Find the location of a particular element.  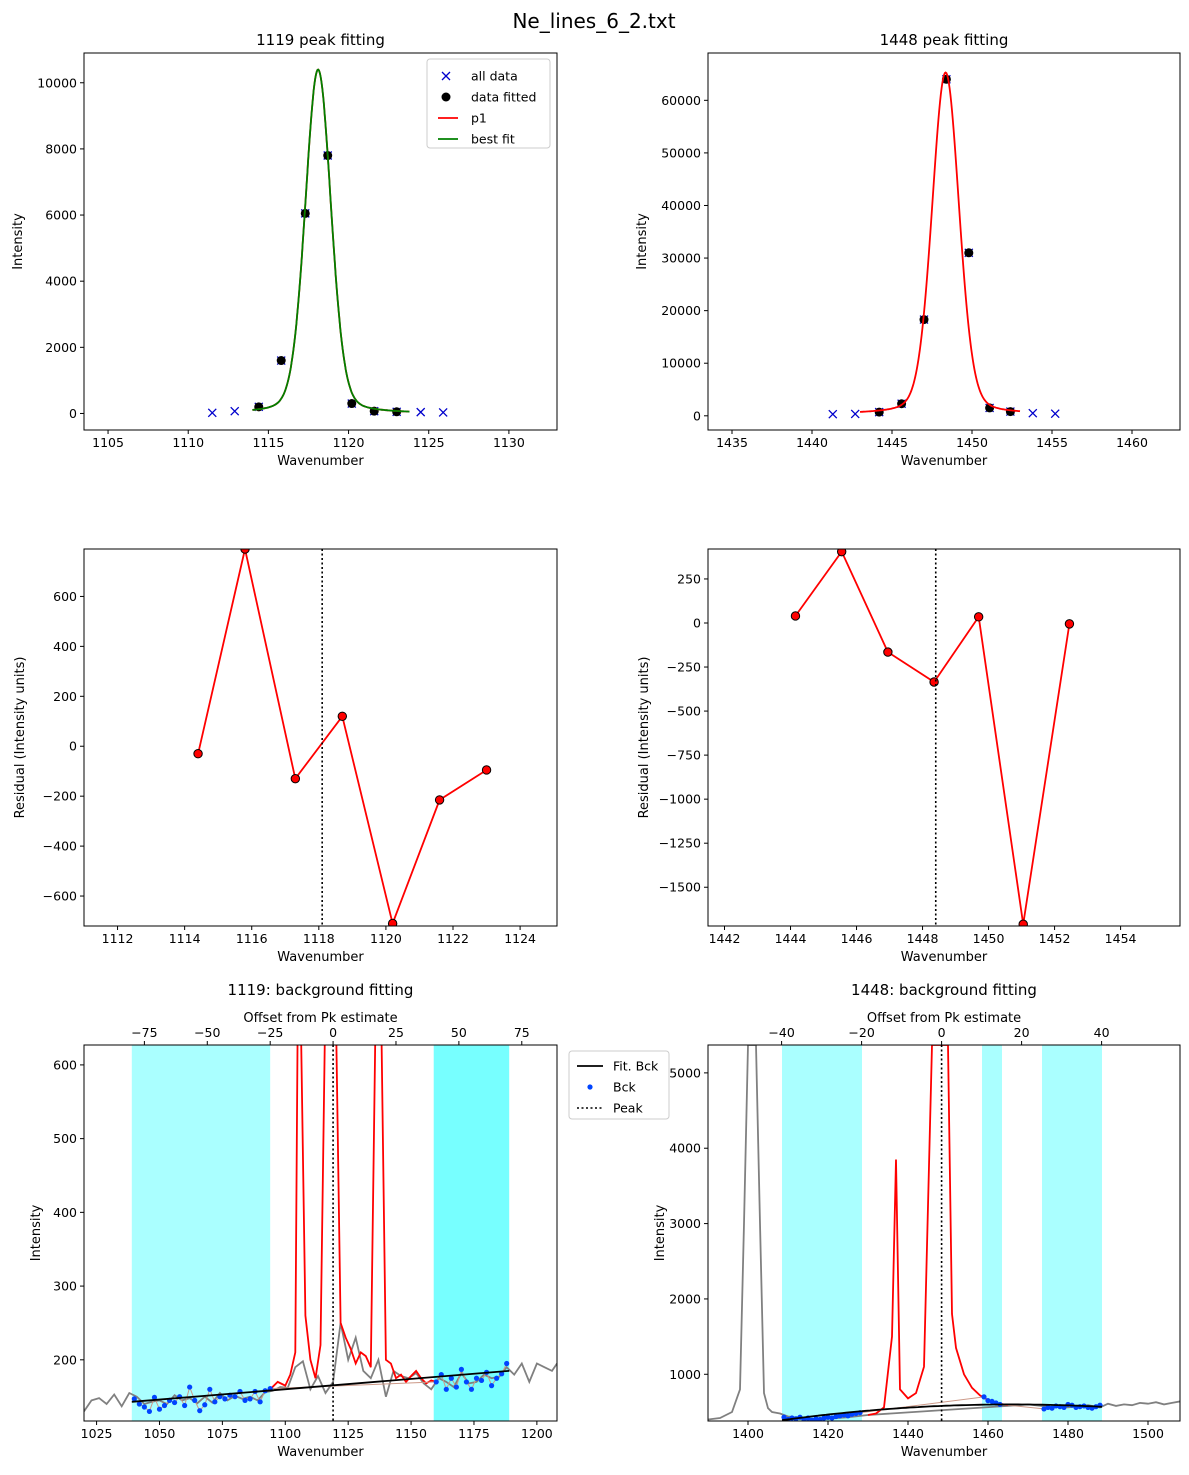

peak2-y-tick-label: 40000 is located at coordinates (681, 205).